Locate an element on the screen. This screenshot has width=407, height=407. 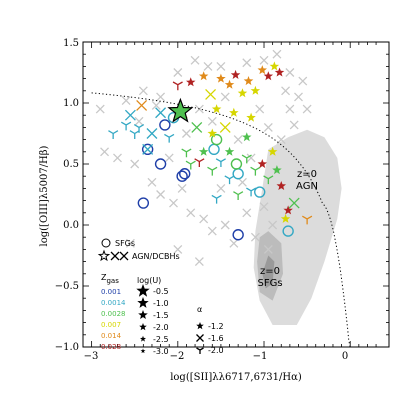
x-tick-label: −2 is located at coordinates (177, 356).